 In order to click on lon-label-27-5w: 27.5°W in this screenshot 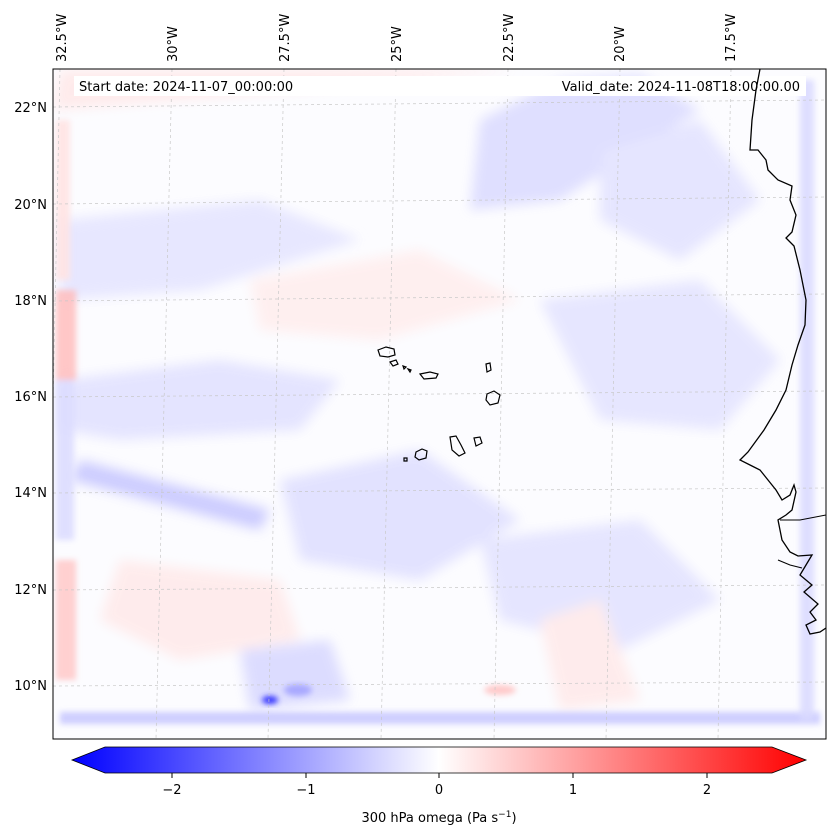, I will do `click(285, 38)`.